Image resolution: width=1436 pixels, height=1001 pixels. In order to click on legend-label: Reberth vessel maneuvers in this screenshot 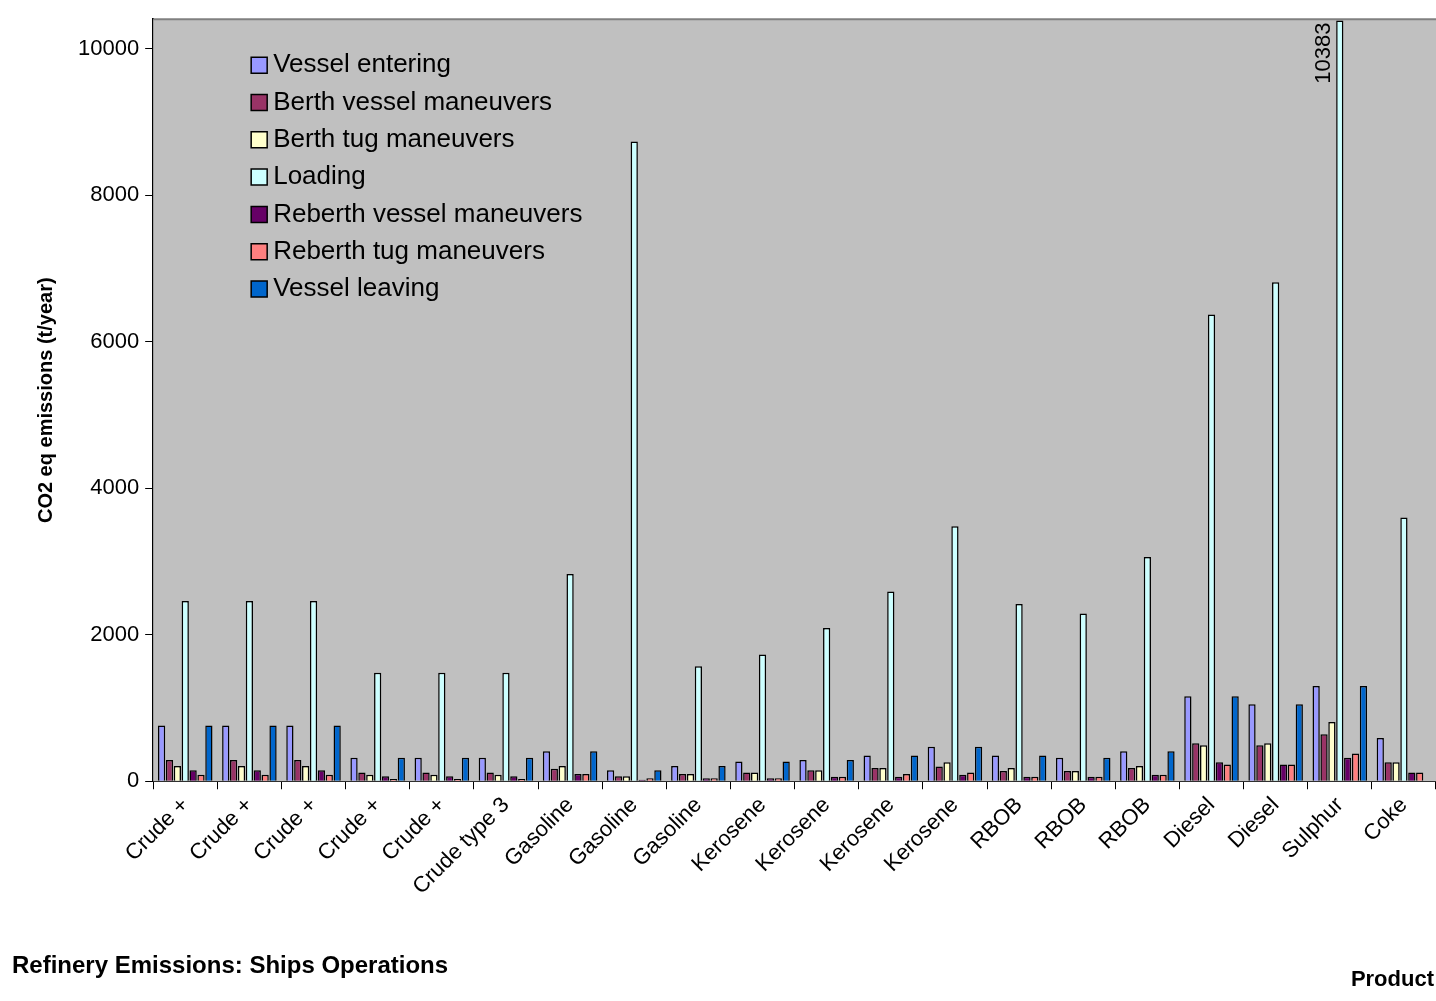, I will do `click(428, 212)`.